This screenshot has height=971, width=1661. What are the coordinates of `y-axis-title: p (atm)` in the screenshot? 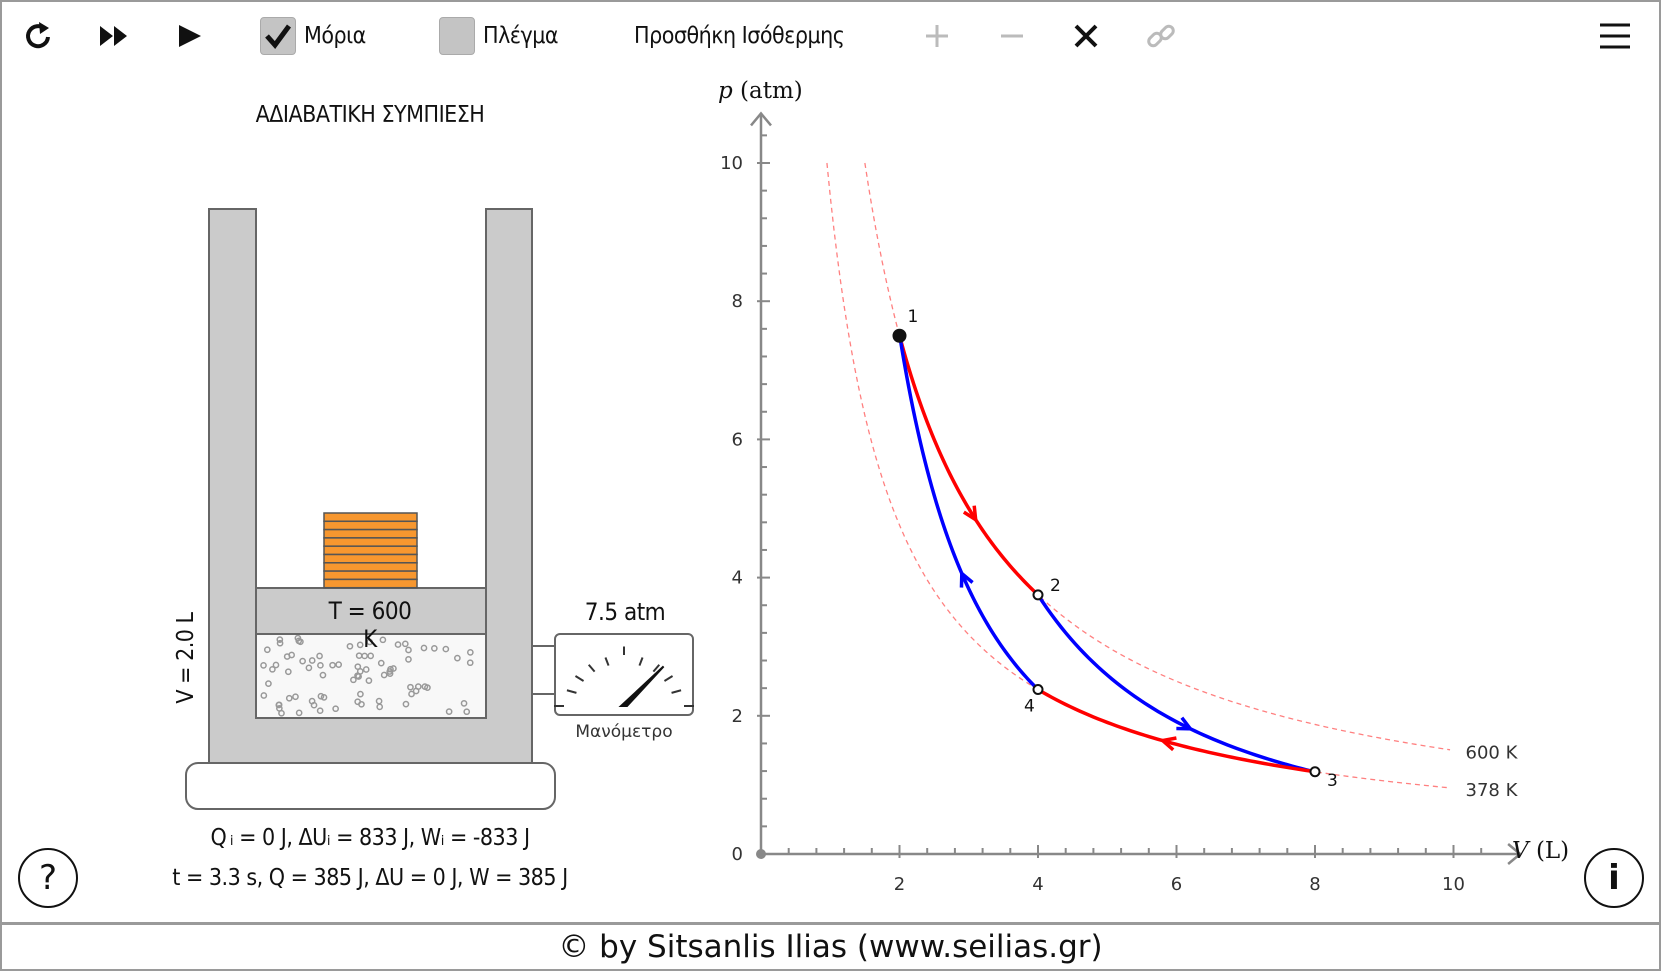 It's located at (760, 91).